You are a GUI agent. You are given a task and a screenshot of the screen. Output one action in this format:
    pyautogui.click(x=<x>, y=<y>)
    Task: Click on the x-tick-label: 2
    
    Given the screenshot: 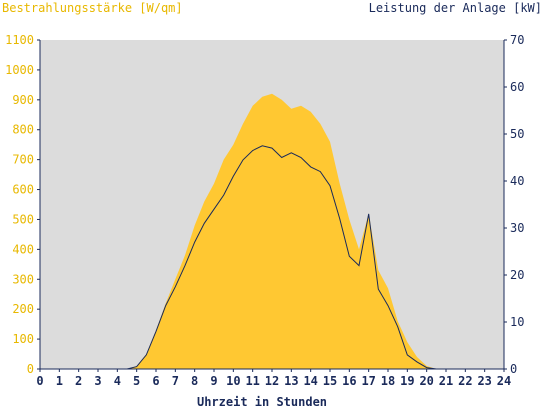 What is the action you would take?
    pyautogui.click(x=78, y=381)
    